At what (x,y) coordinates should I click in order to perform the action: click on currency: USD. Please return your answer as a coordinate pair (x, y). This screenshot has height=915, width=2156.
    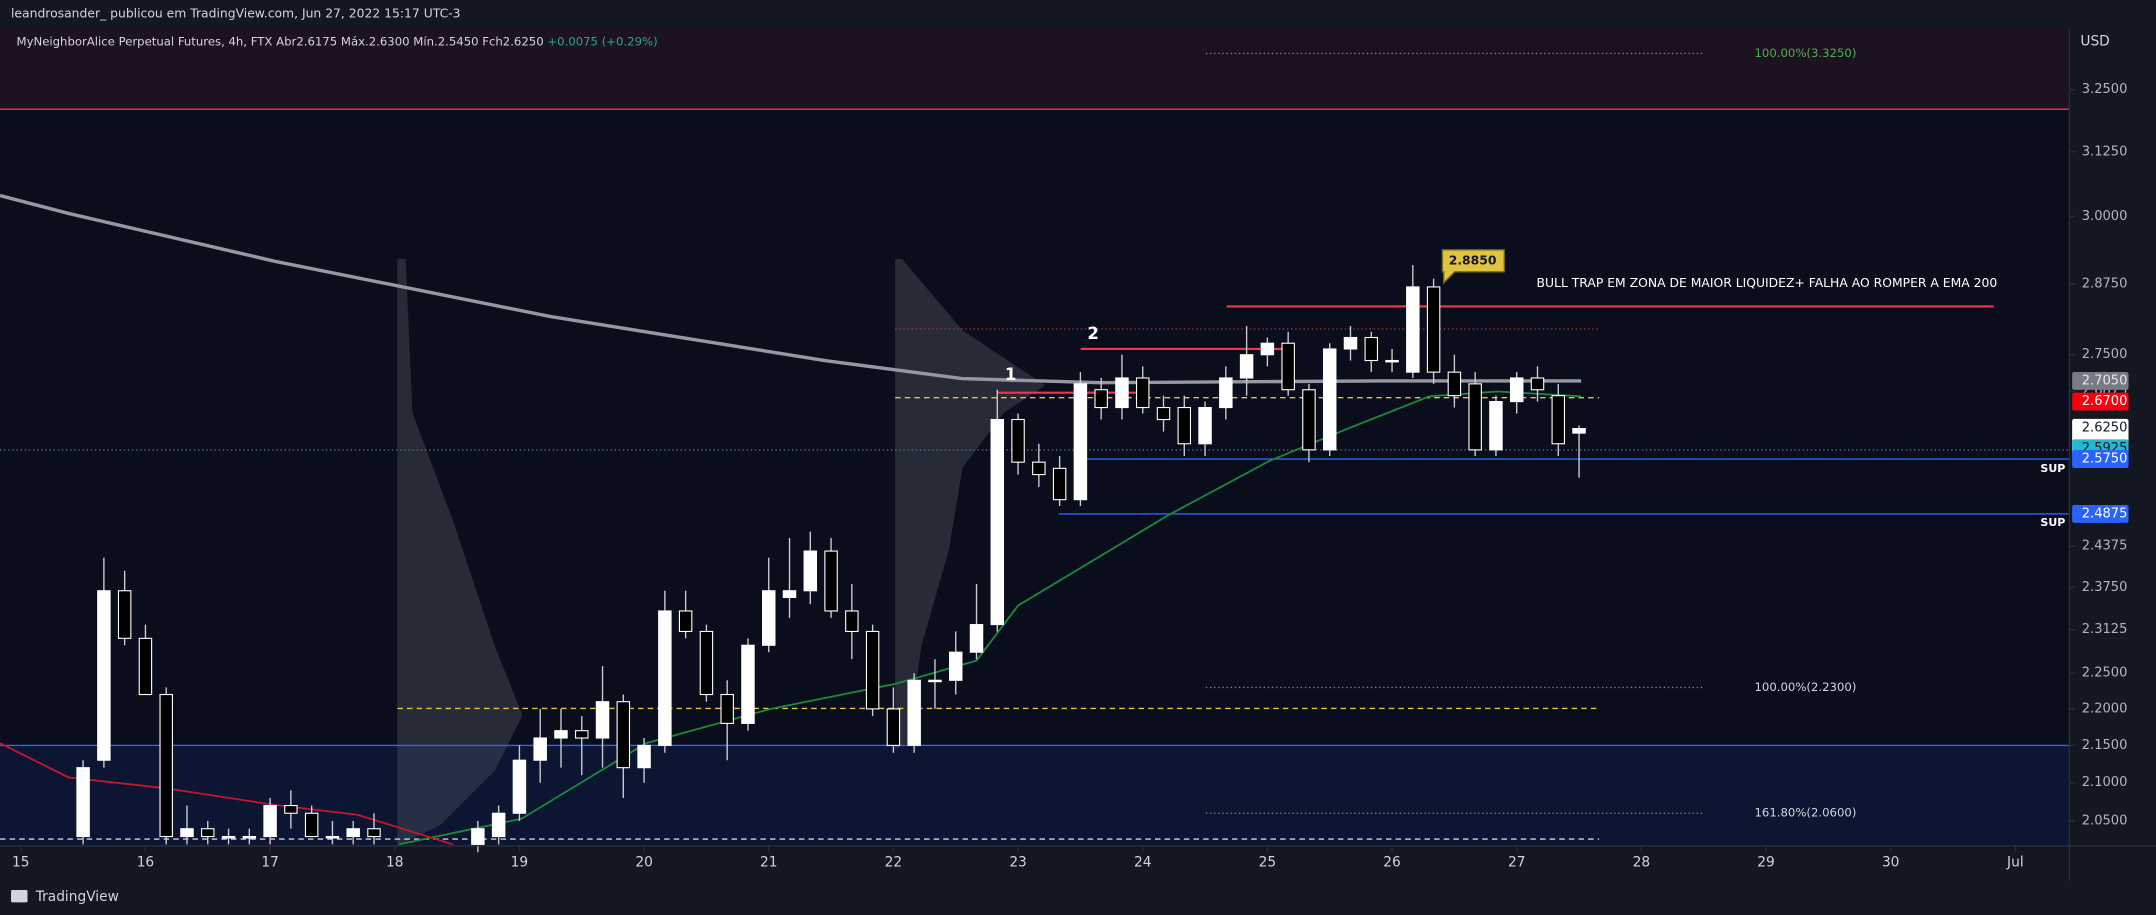
    Looking at the image, I should click on (2094, 42).